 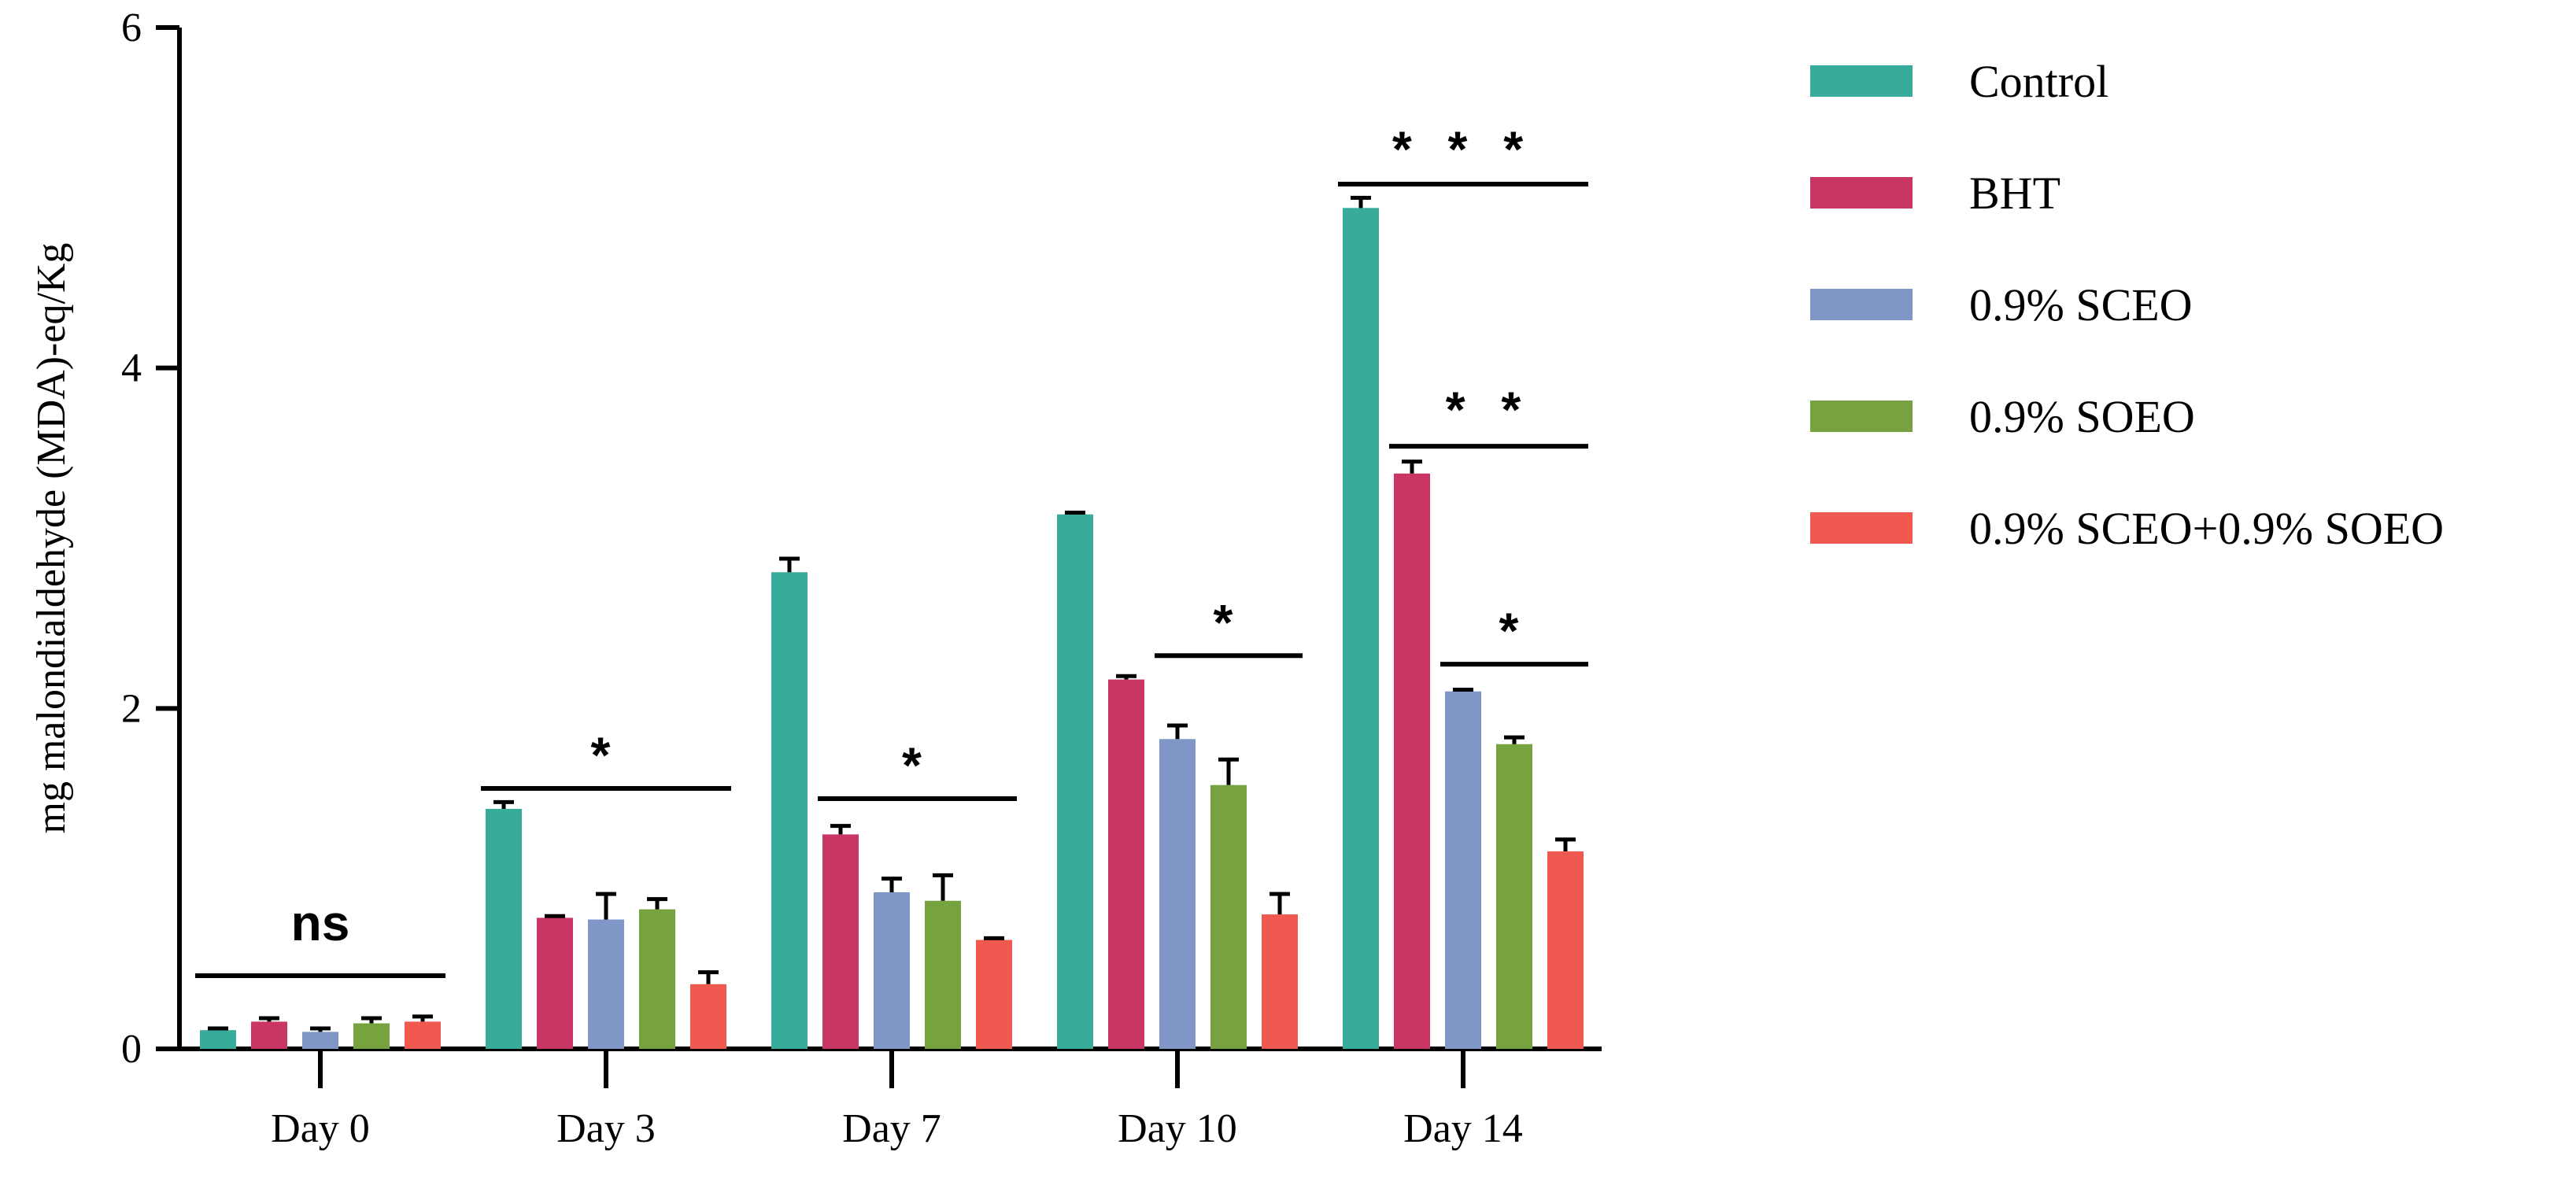 What do you see at coordinates (131, 708) in the screenshot?
I see `y-tick-label: 2` at bounding box center [131, 708].